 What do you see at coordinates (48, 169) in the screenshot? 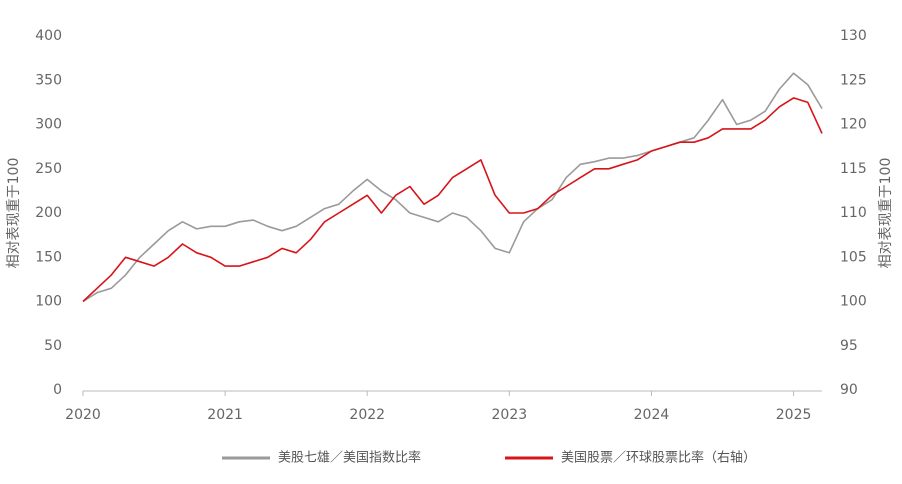
I see `y-tick-label: 250` at bounding box center [48, 169].